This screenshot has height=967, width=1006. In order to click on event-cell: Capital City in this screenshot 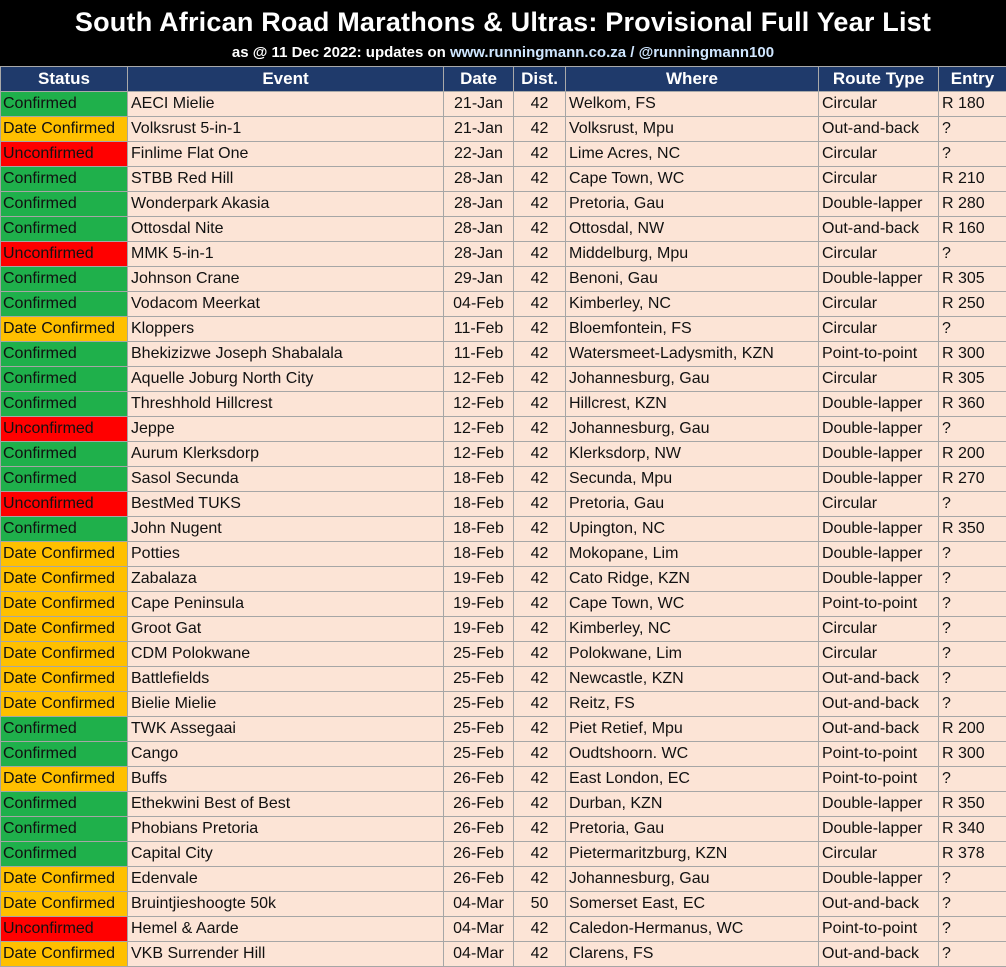, I will do `click(285, 854)`.